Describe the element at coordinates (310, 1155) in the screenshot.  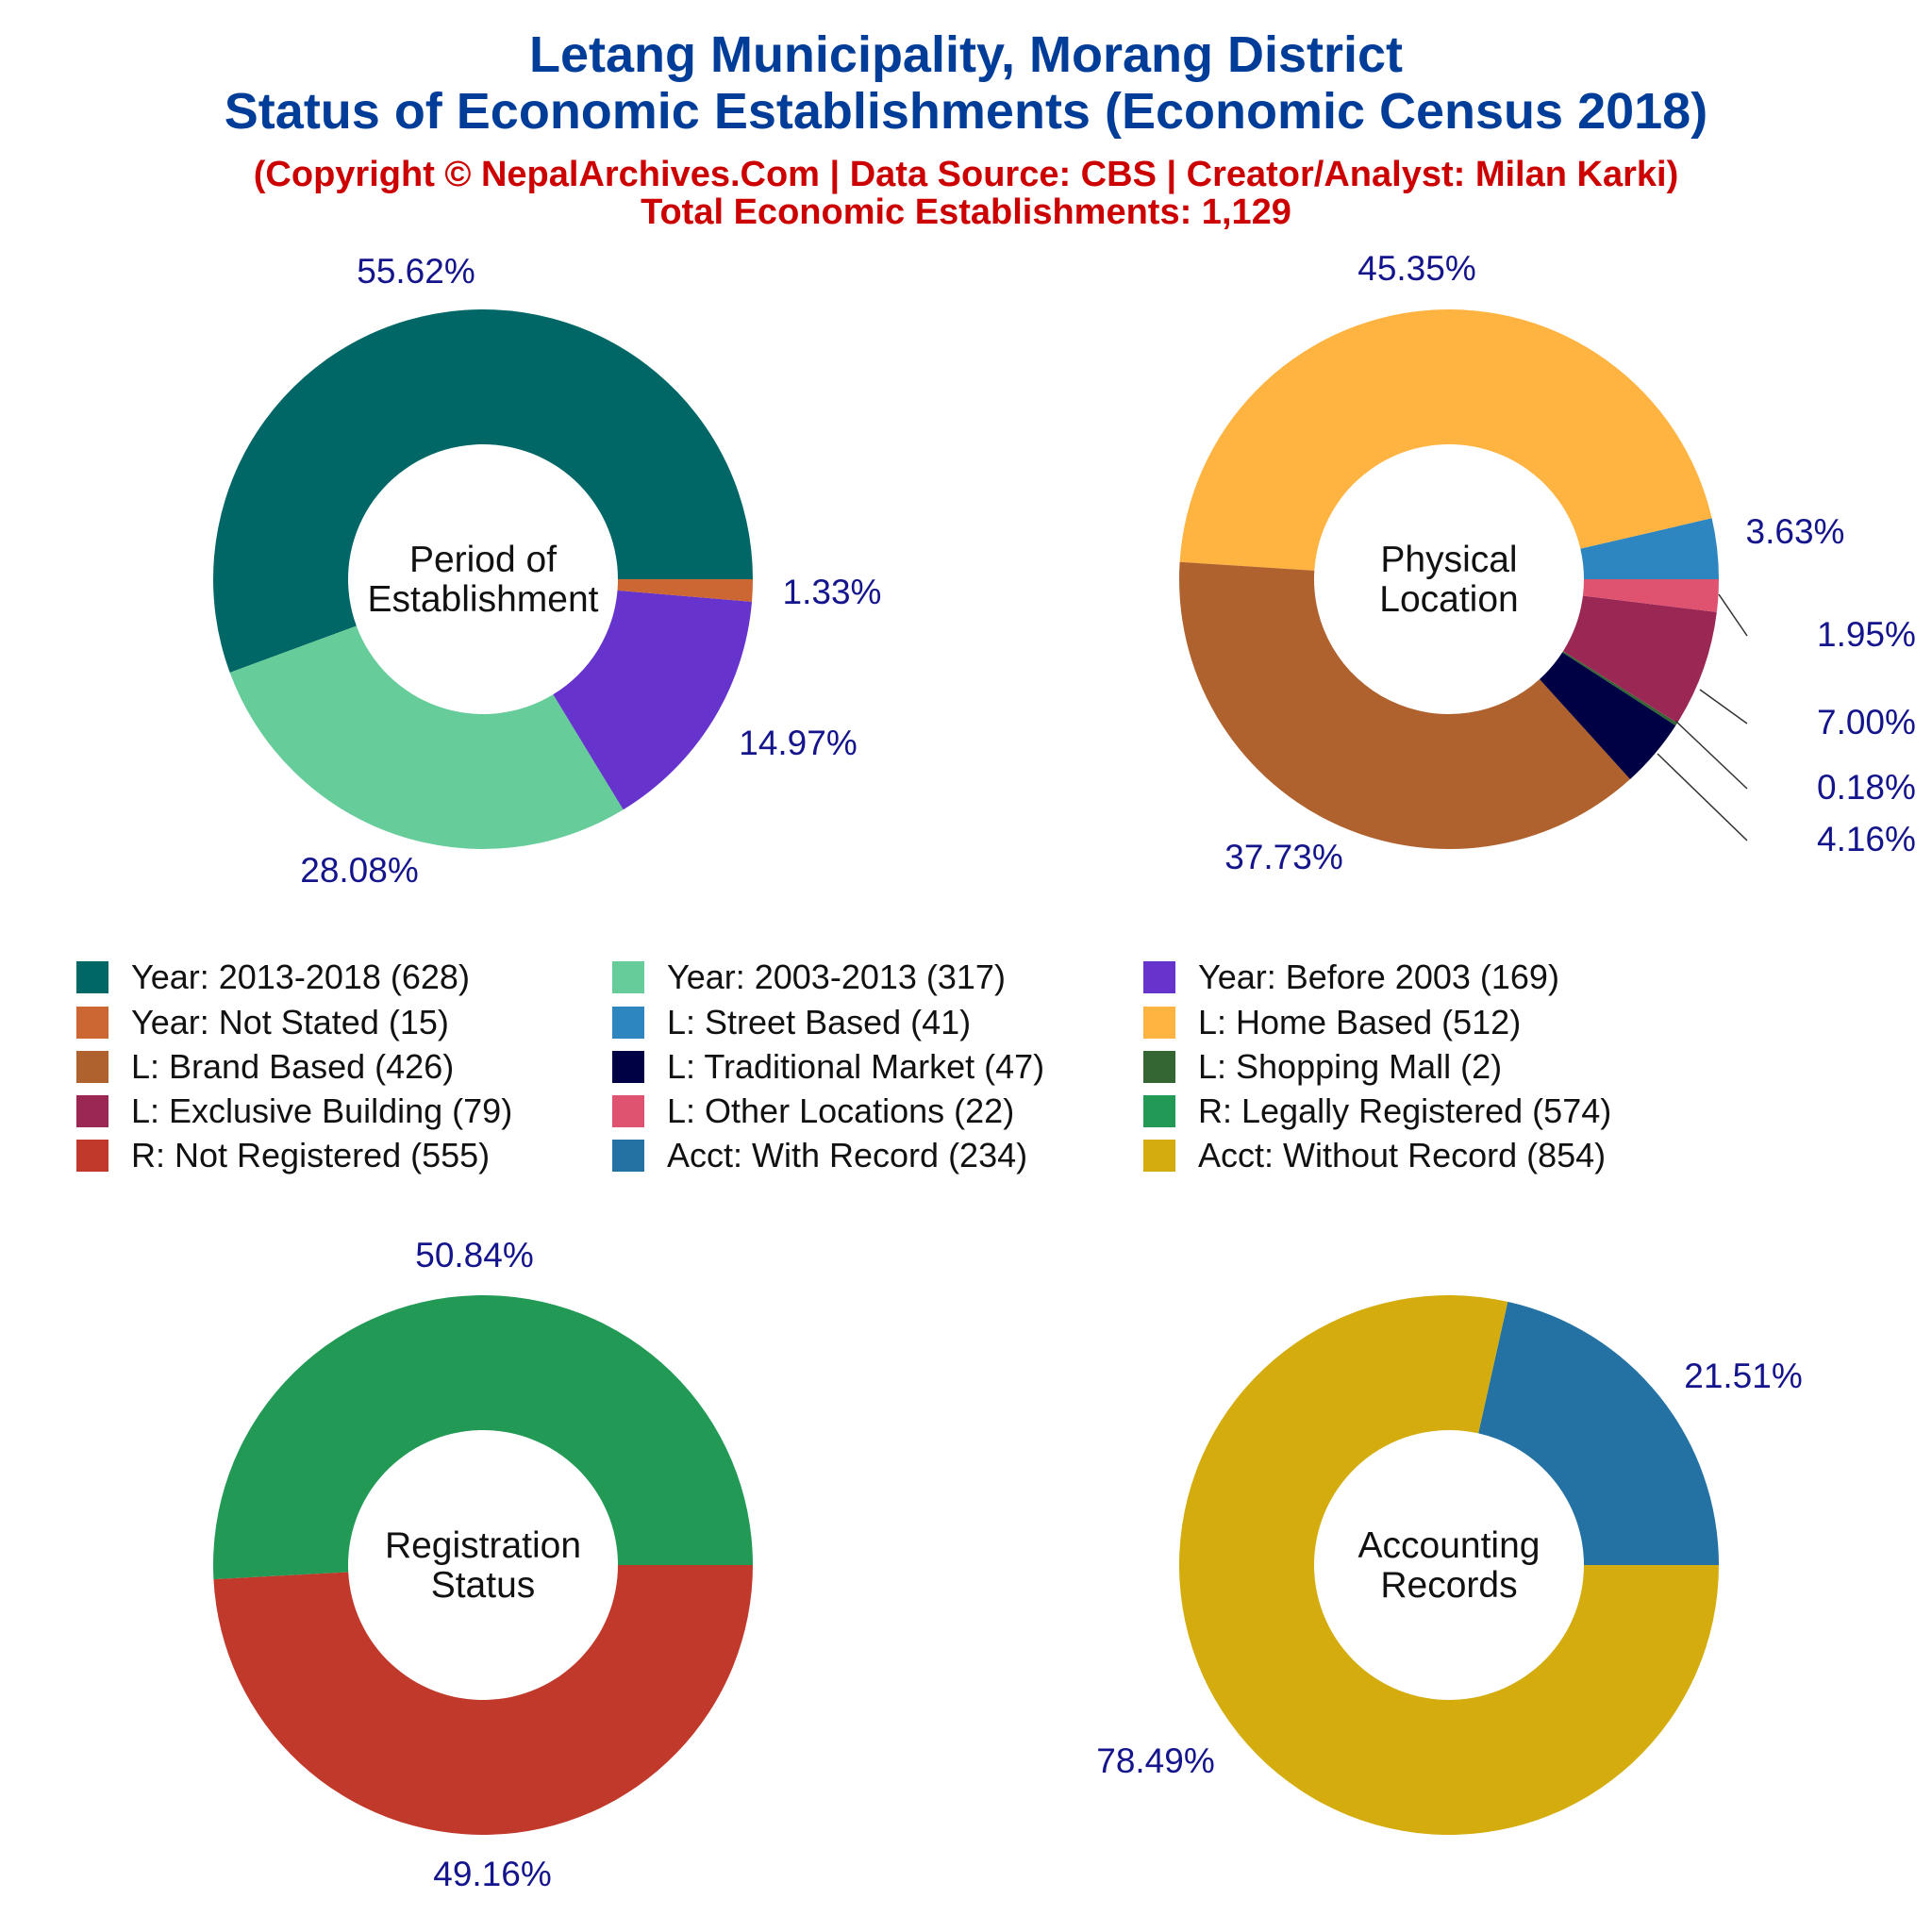
I see `legend-label: R: Not Registered (555)` at that location.